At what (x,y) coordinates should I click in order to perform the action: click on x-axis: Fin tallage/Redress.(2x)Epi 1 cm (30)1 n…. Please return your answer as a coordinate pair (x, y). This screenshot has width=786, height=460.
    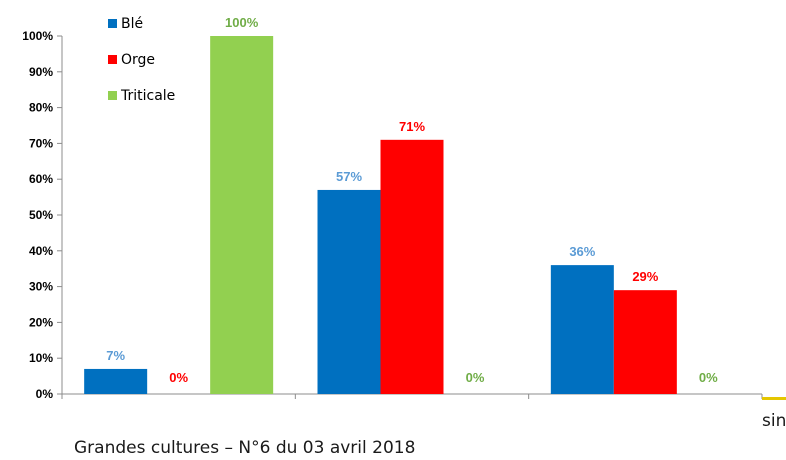
    Looking at the image, I should click on (412, 396).